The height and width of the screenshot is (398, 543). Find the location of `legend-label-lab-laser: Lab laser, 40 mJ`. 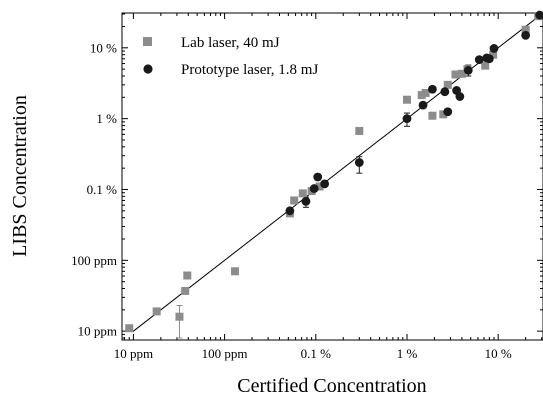

legend-label-lab-laser: Lab laser, 40 mJ is located at coordinates (230, 43).